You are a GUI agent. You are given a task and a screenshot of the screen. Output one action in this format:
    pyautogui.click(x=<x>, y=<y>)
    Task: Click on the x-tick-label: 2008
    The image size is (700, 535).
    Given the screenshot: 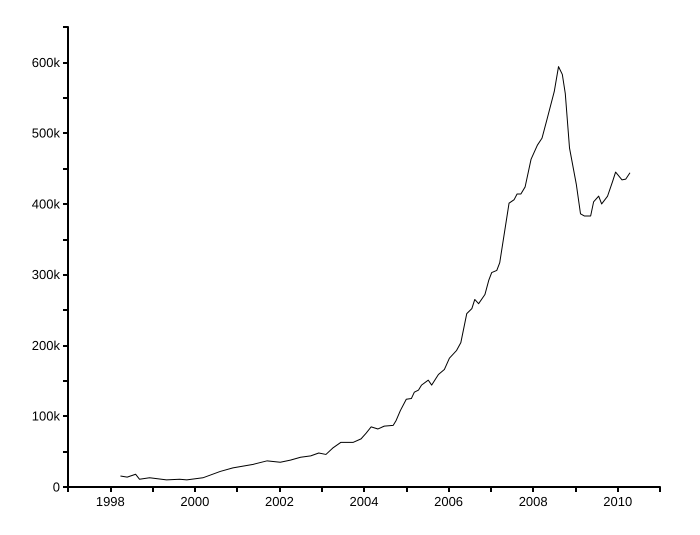 What is the action you would take?
    pyautogui.click(x=533, y=501)
    